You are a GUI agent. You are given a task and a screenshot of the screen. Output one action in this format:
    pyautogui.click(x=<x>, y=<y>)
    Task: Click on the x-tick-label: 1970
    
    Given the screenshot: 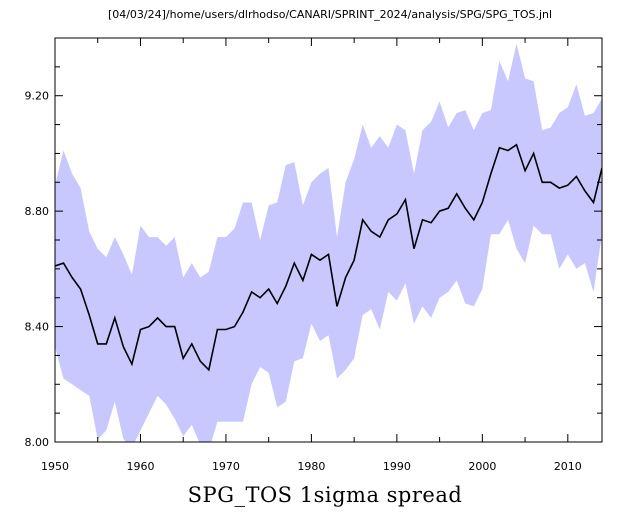 What is the action you would take?
    pyautogui.click(x=226, y=466)
    